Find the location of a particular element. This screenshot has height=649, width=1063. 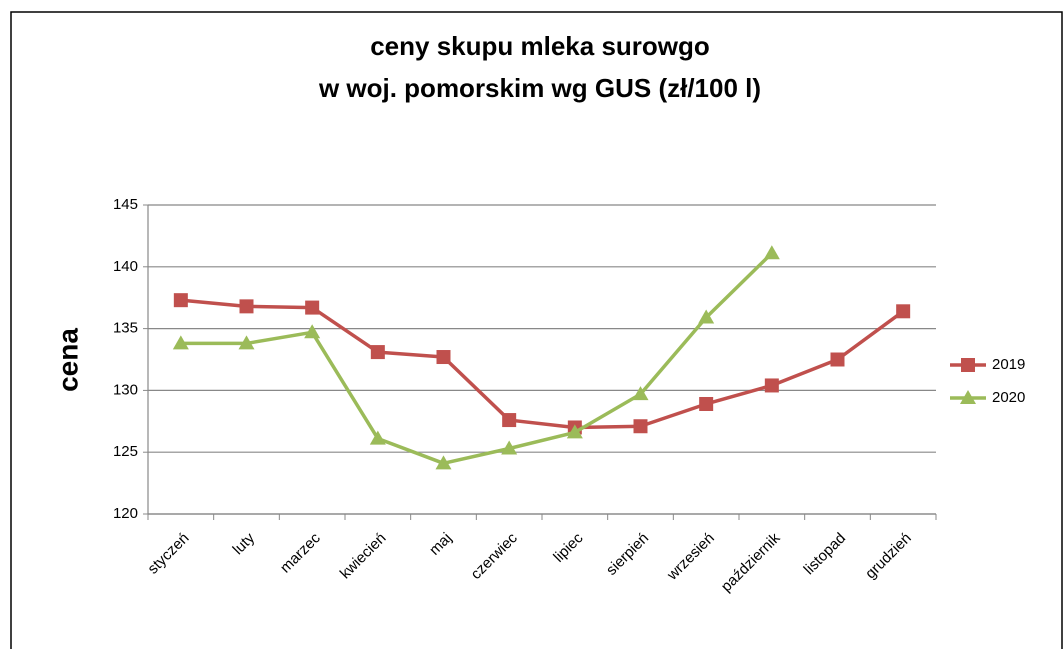

legend-label: 2019 is located at coordinates (1008, 364).